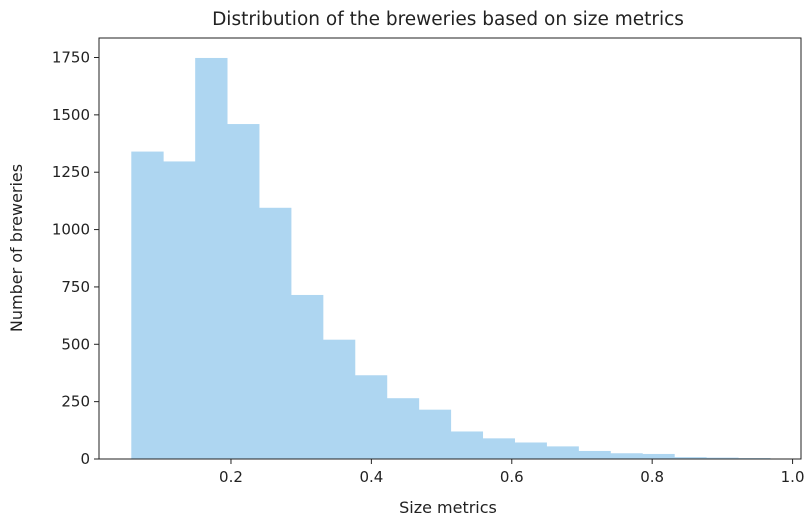 This screenshot has width=808, height=526. I want to click on x-tick-label: 0.4, so click(371, 477).